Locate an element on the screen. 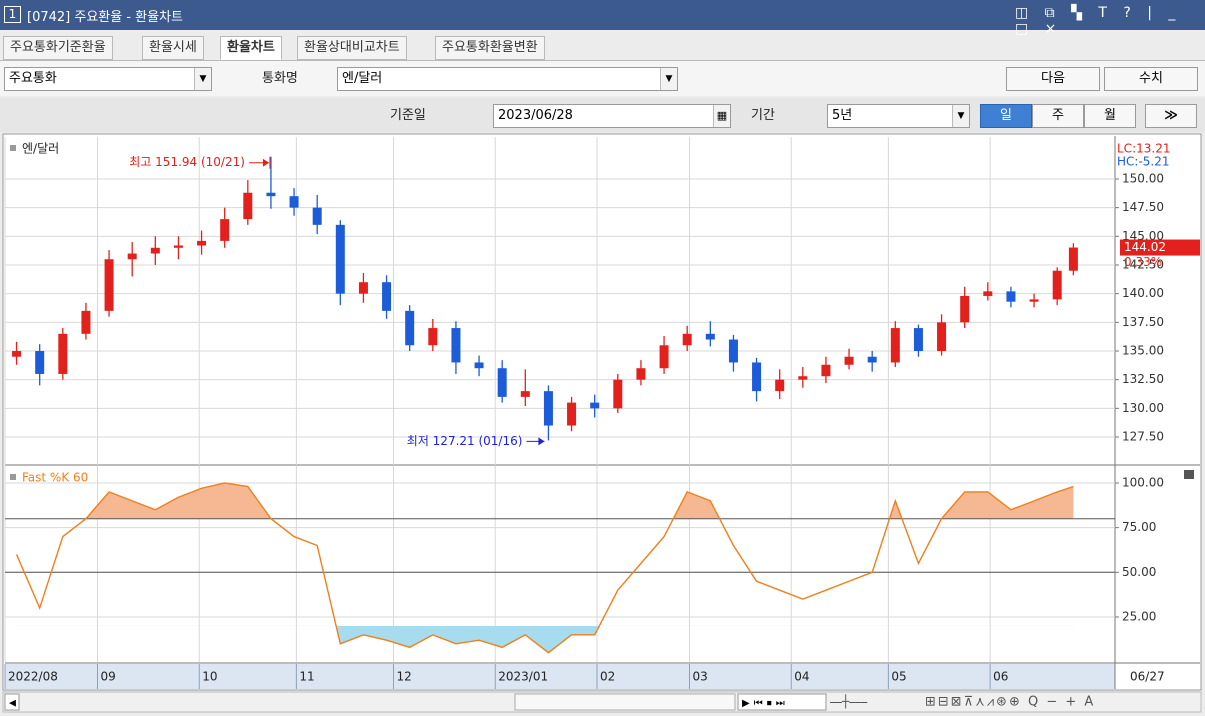 This screenshot has width=1205, height=716. tab: 환율상대비교차트 is located at coordinates (352, 48).